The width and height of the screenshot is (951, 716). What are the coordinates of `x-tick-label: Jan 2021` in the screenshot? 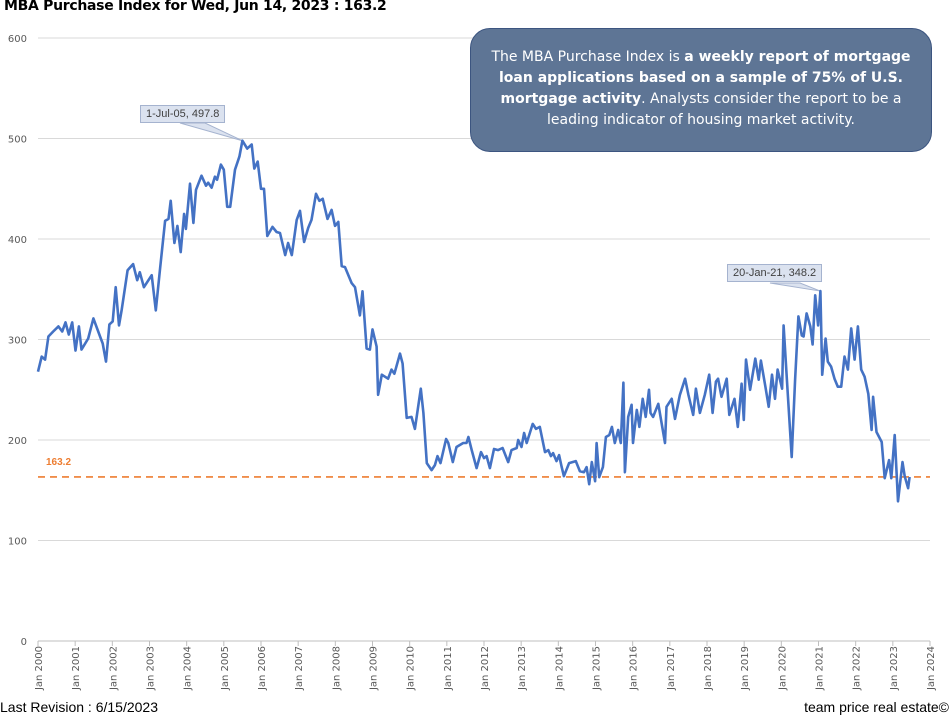 It's located at (820, 668).